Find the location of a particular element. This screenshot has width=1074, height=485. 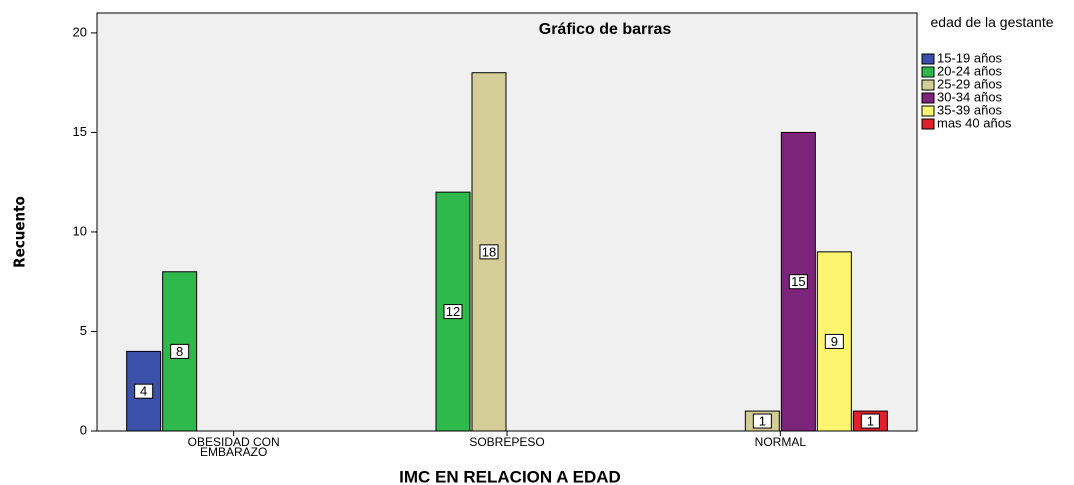

x-tick-label: OBESIDAD CON EMBARAZO is located at coordinates (233, 448).